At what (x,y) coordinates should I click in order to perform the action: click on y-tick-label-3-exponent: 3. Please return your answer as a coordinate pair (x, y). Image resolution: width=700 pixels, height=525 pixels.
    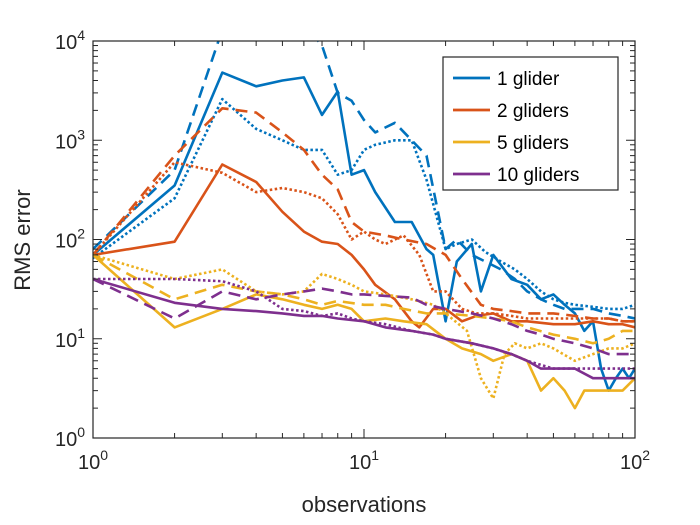
    Looking at the image, I should click on (81, 134).